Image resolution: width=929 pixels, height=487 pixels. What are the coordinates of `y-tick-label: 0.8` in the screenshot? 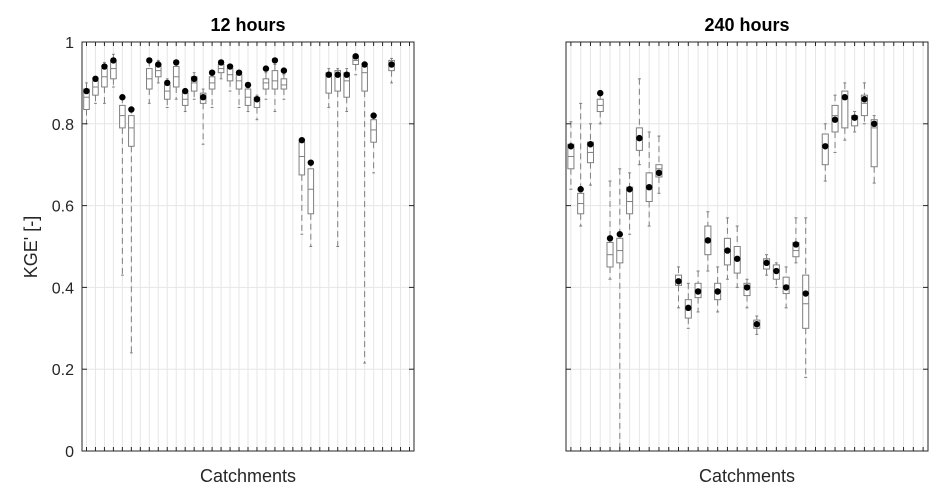 It's located at (63, 125).